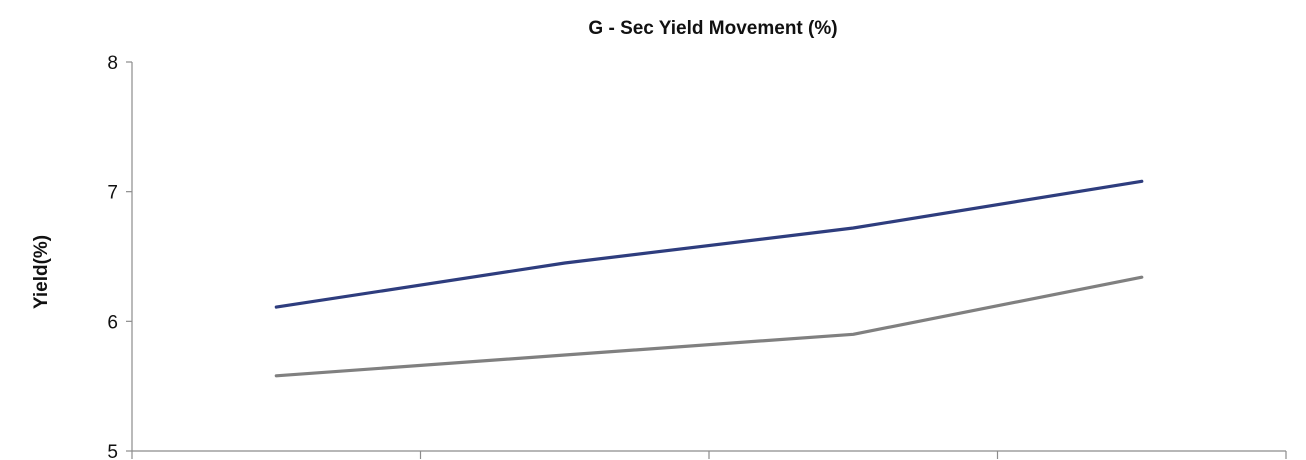 The image size is (1306, 460). Describe the element at coordinates (112, 451) in the screenshot. I see `y-tick-label: 5` at that location.